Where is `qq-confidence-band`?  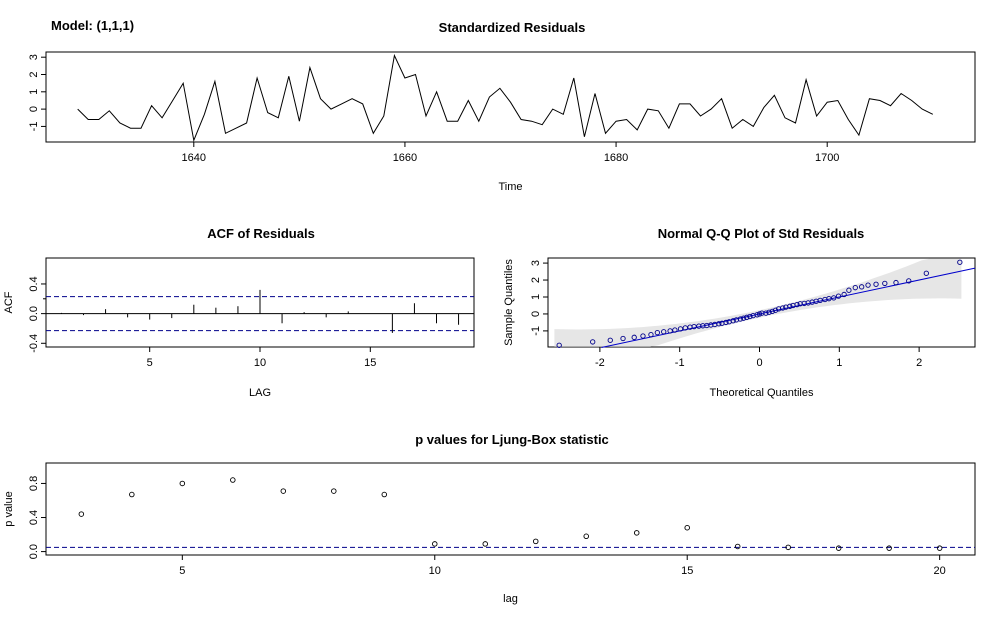
qq-confidence-band is located at coordinates (758, 302).